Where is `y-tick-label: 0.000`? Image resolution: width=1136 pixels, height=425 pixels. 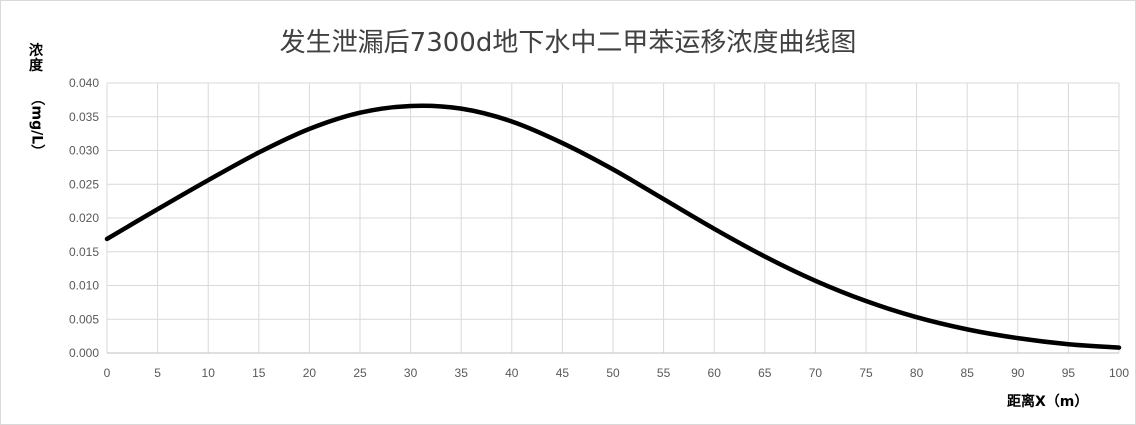 y-tick-label: 0.000 is located at coordinates (84, 353).